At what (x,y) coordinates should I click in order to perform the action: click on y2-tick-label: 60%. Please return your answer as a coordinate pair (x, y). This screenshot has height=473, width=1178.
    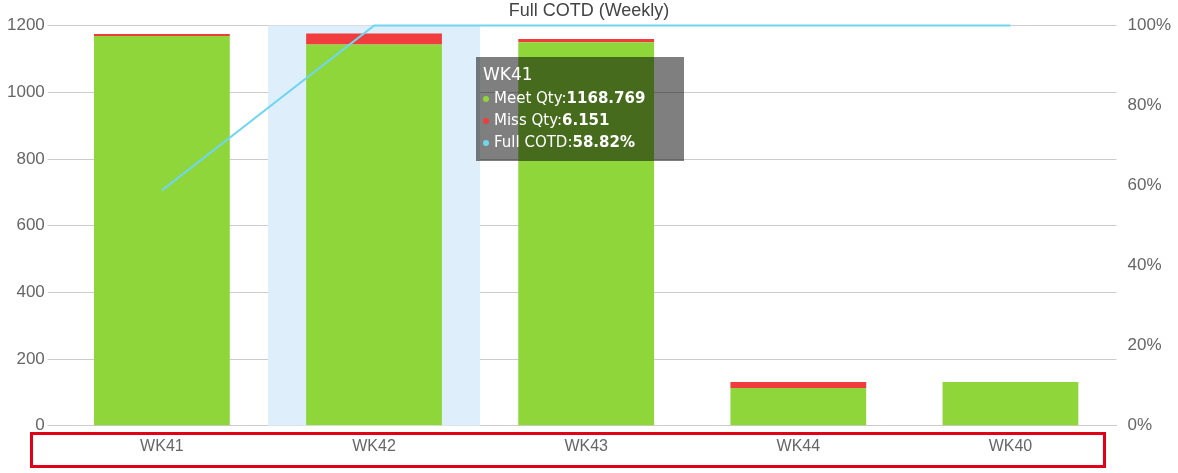
    Looking at the image, I should click on (1144, 185).